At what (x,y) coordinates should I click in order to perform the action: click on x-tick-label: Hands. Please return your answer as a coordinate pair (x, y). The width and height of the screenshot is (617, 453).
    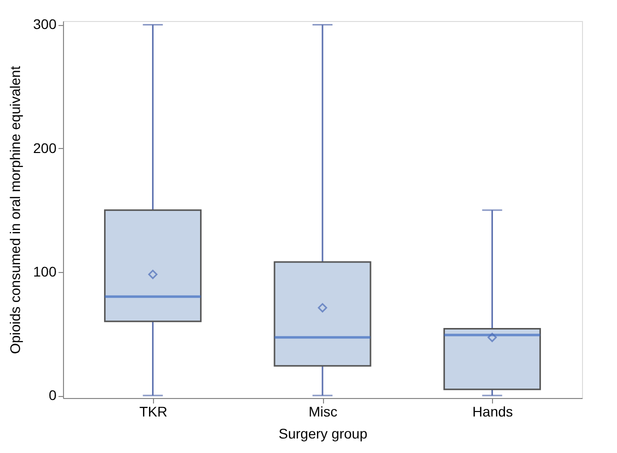
    Looking at the image, I should click on (492, 412).